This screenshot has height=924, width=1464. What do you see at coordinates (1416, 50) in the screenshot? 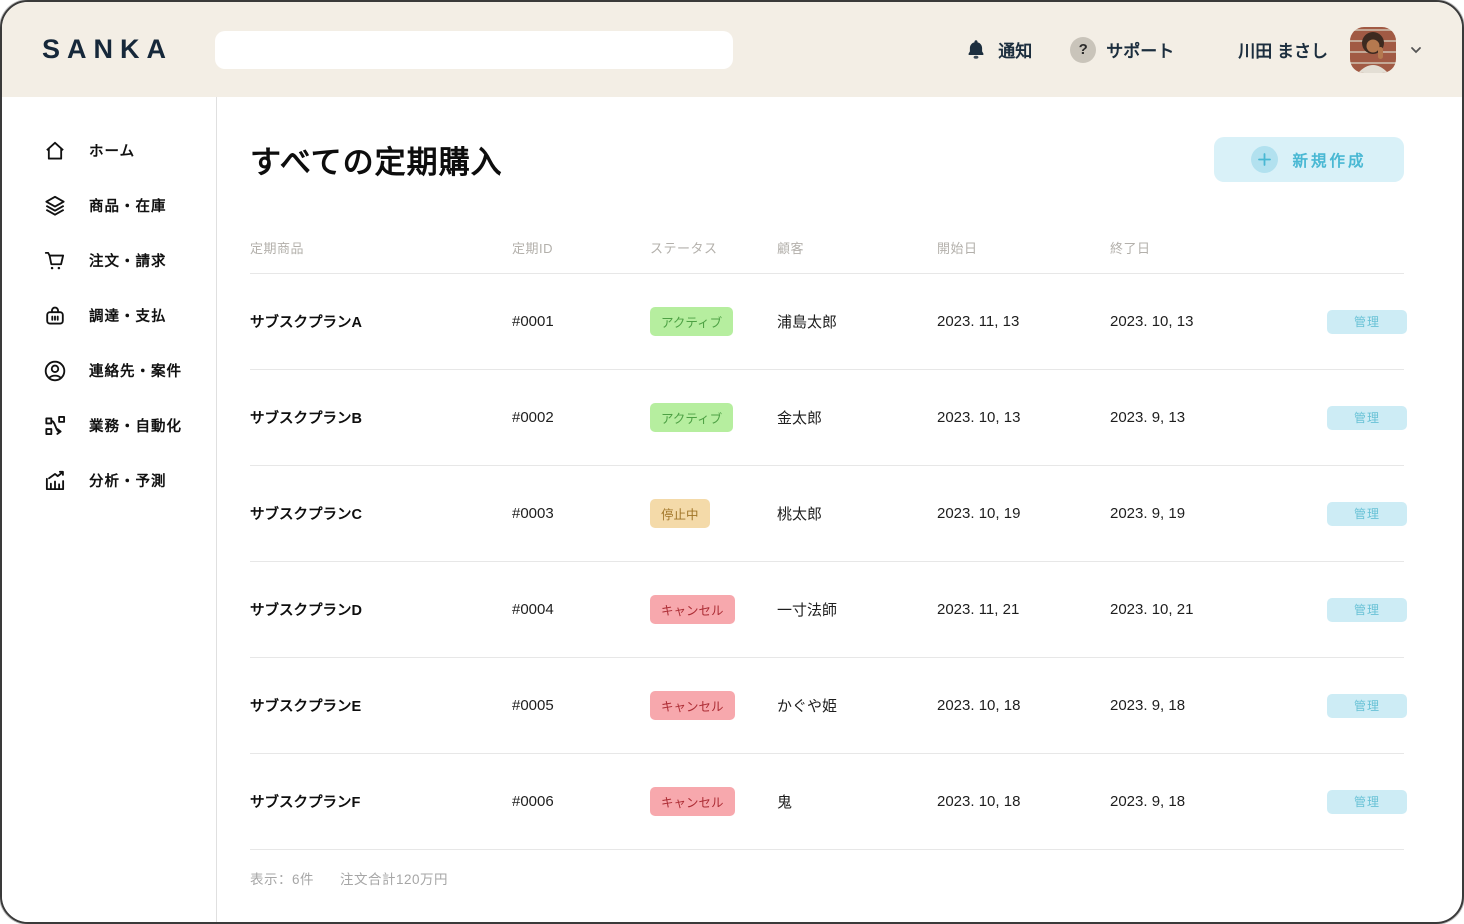
I see `chevron-down-icon` at bounding box center [1416, 50].